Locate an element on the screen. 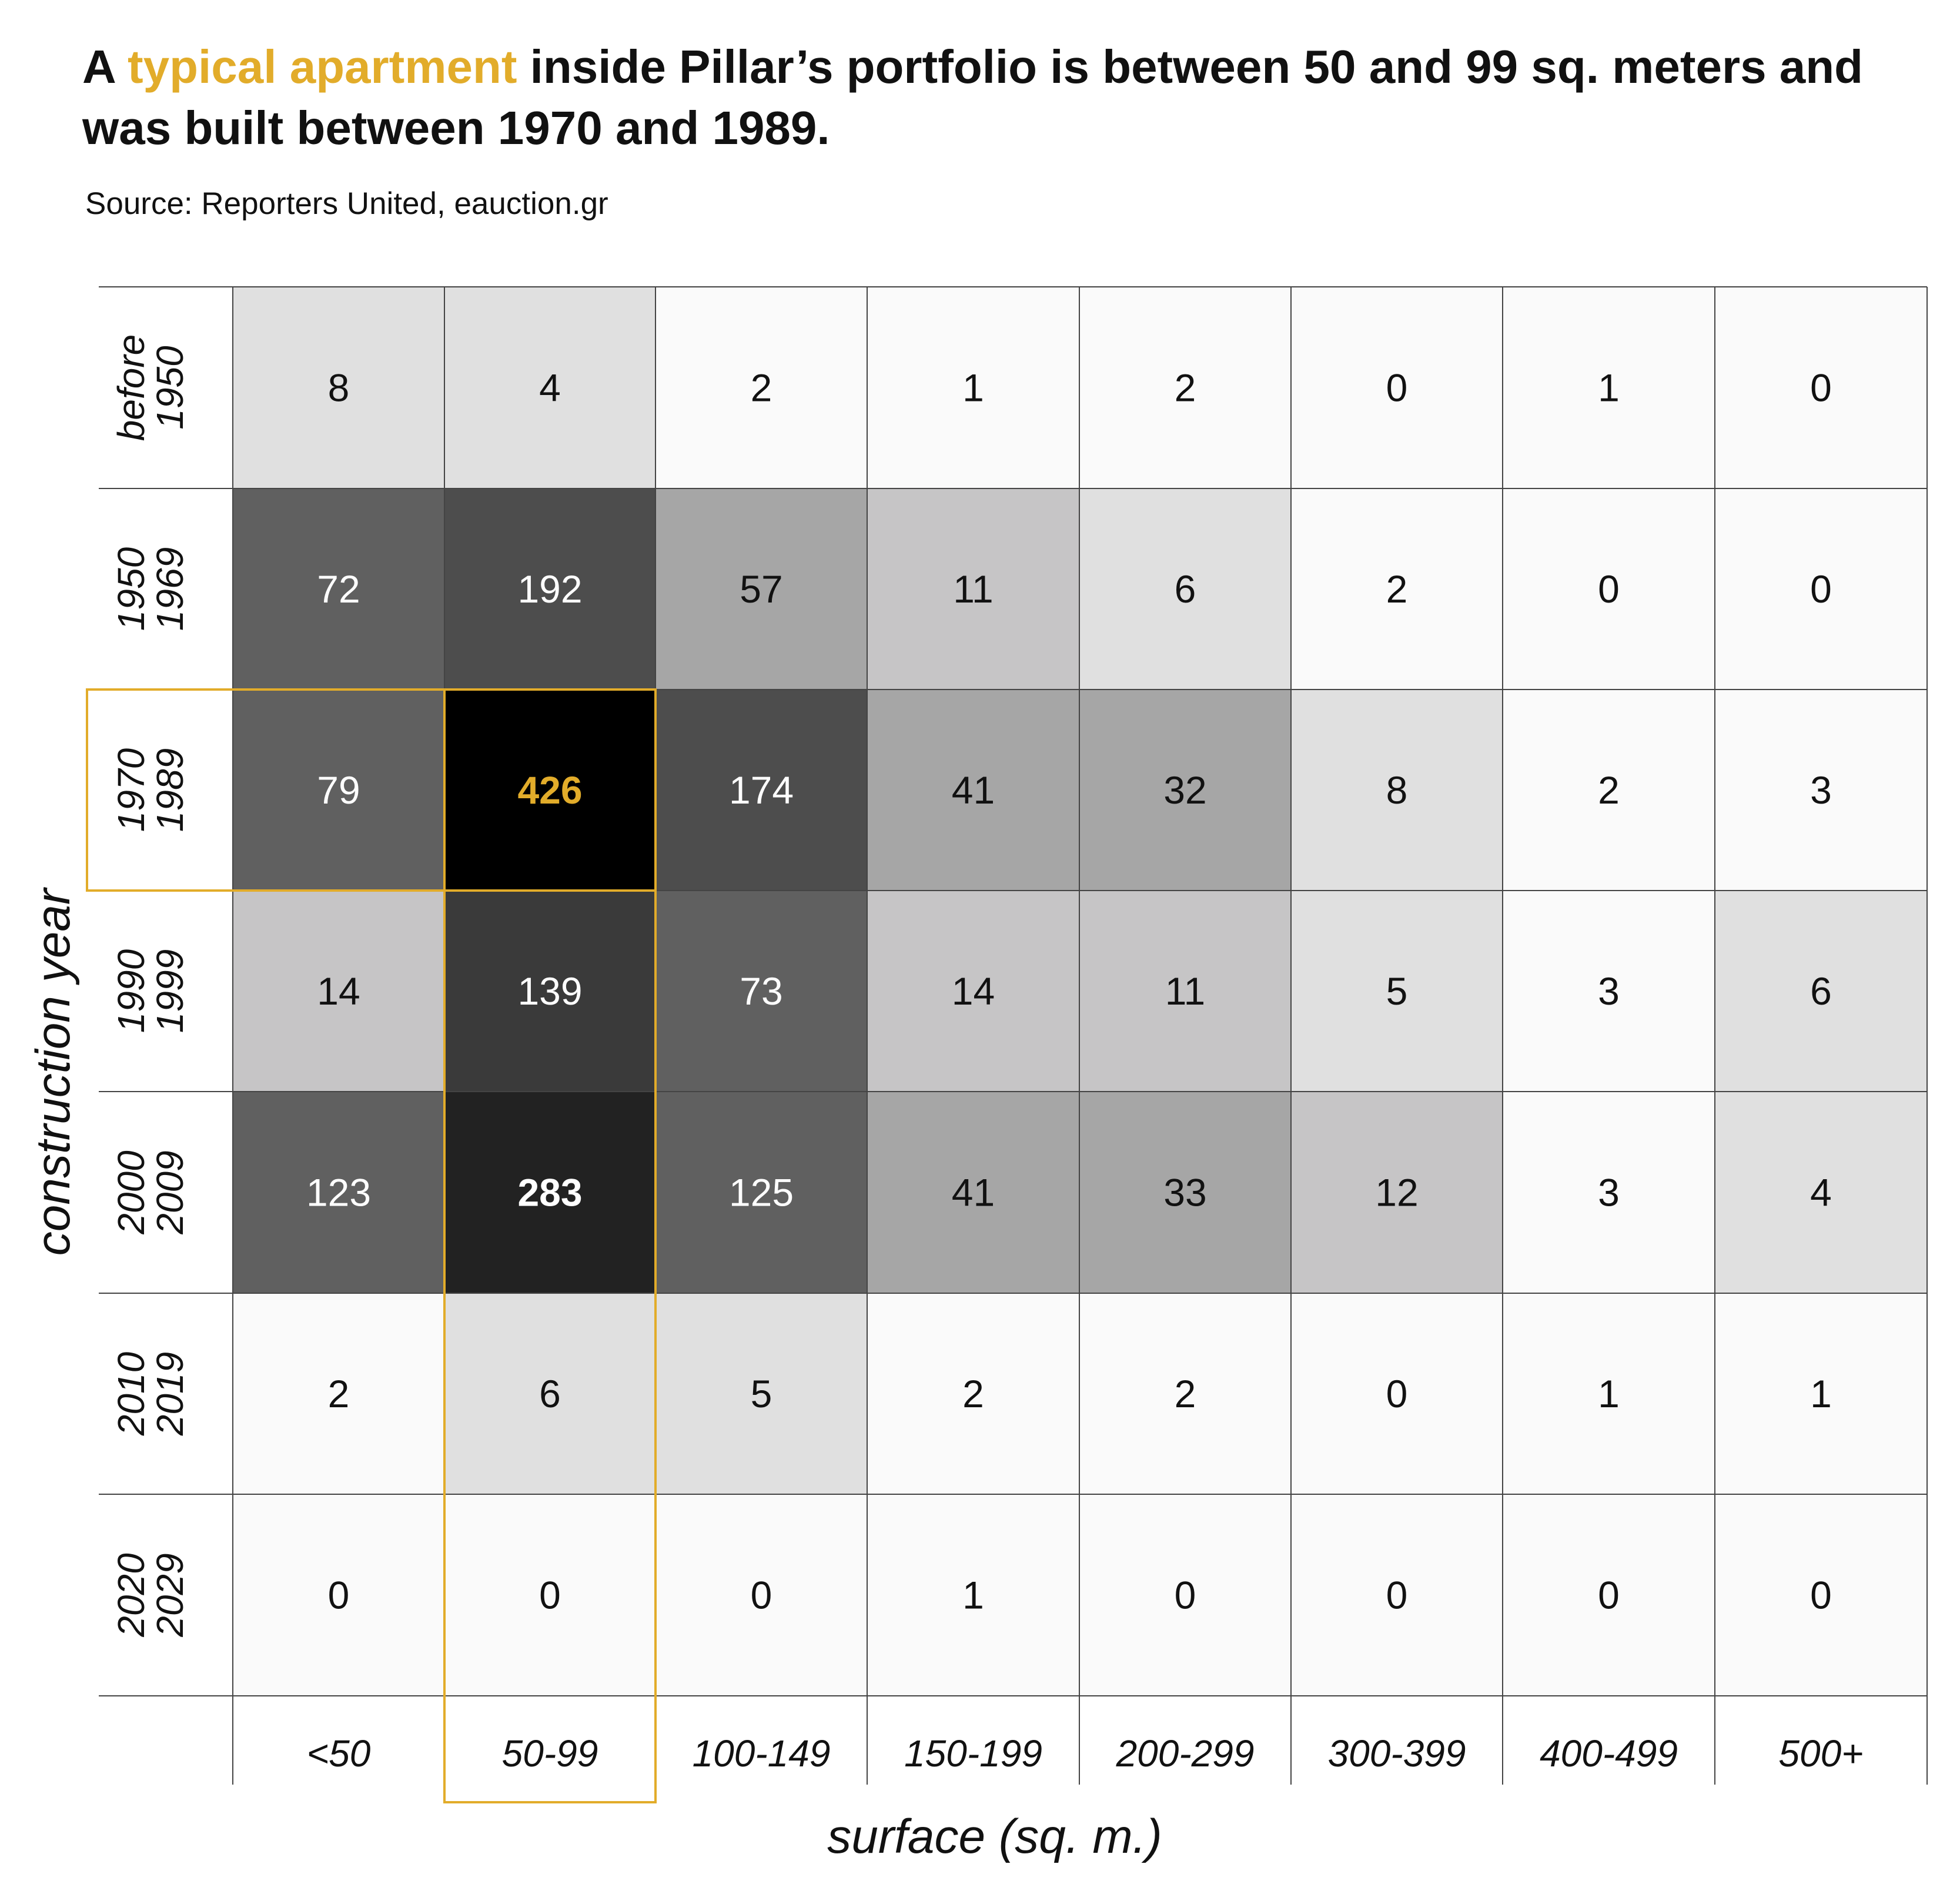  cell-value: 283 is located at coordinates (549, 1192).